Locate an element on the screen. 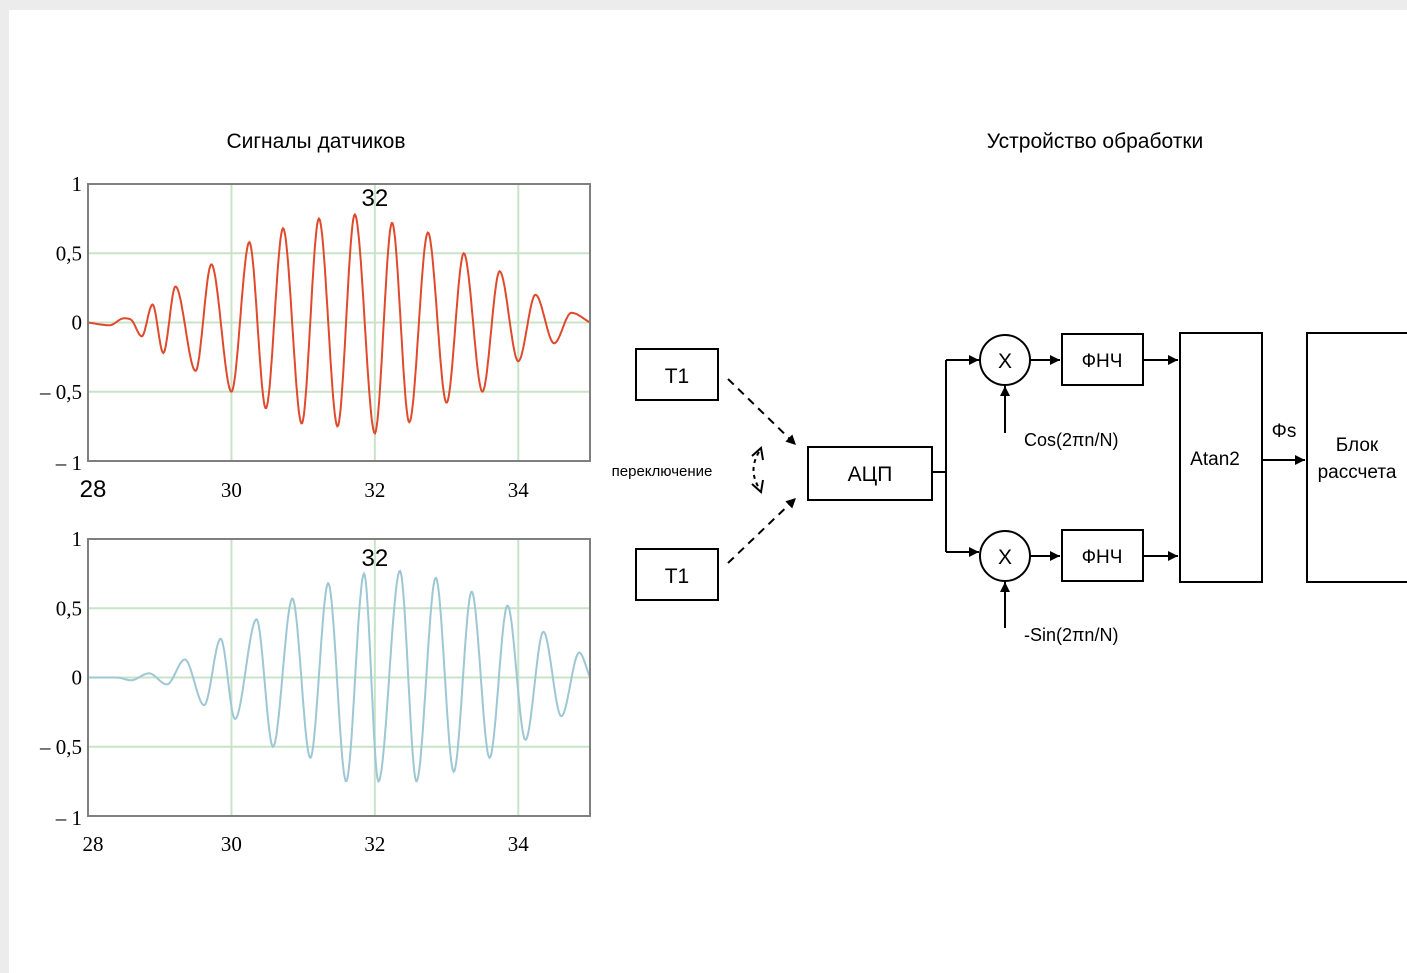 The image size is (1407, 973). dashed-arrow-top is located at coordinates (762, 412).